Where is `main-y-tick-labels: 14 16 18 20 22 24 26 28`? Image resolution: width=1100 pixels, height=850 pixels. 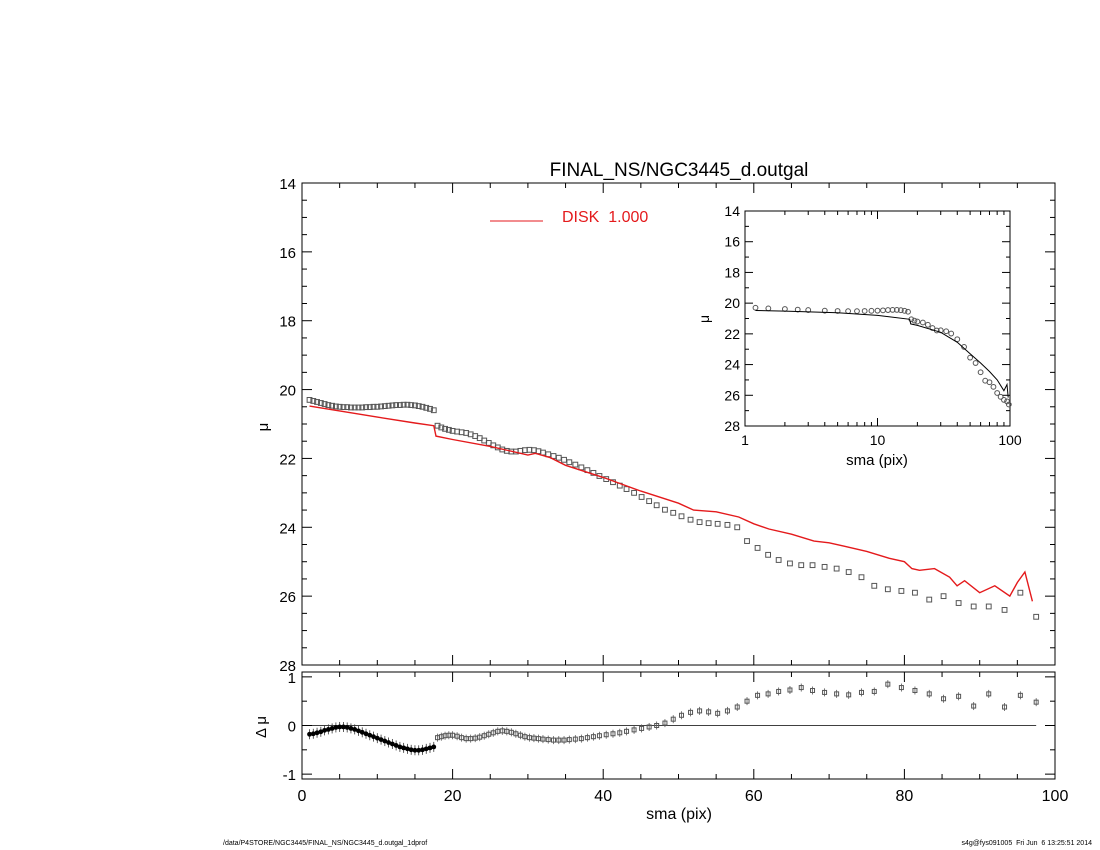 main-y-tick-labels: 14 16 18 20 22 24 26 28 is located at coordinates (287, 425).